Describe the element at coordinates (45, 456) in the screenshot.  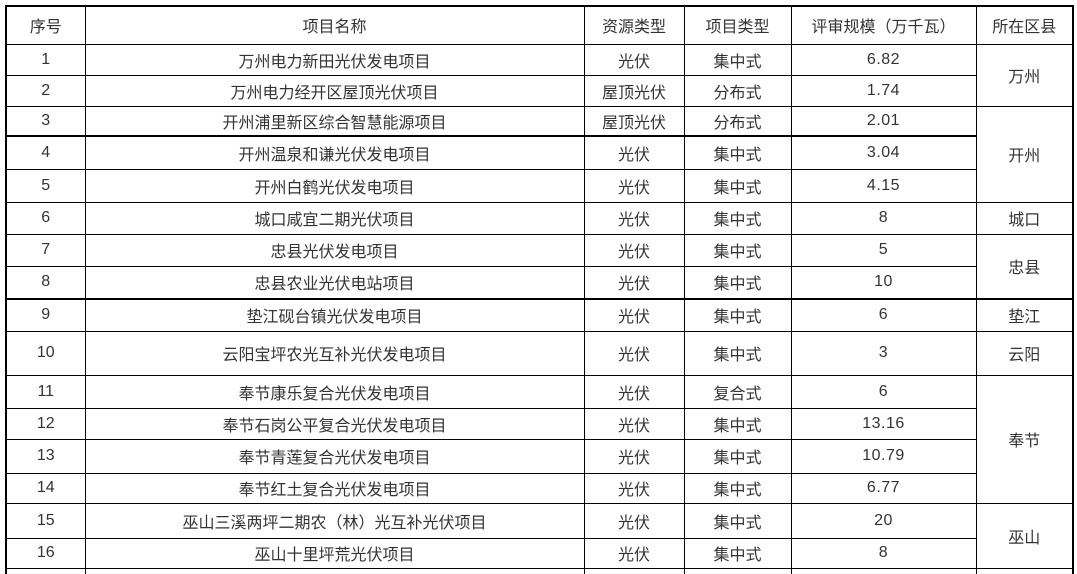
I see `cell-index: 13` at that location.